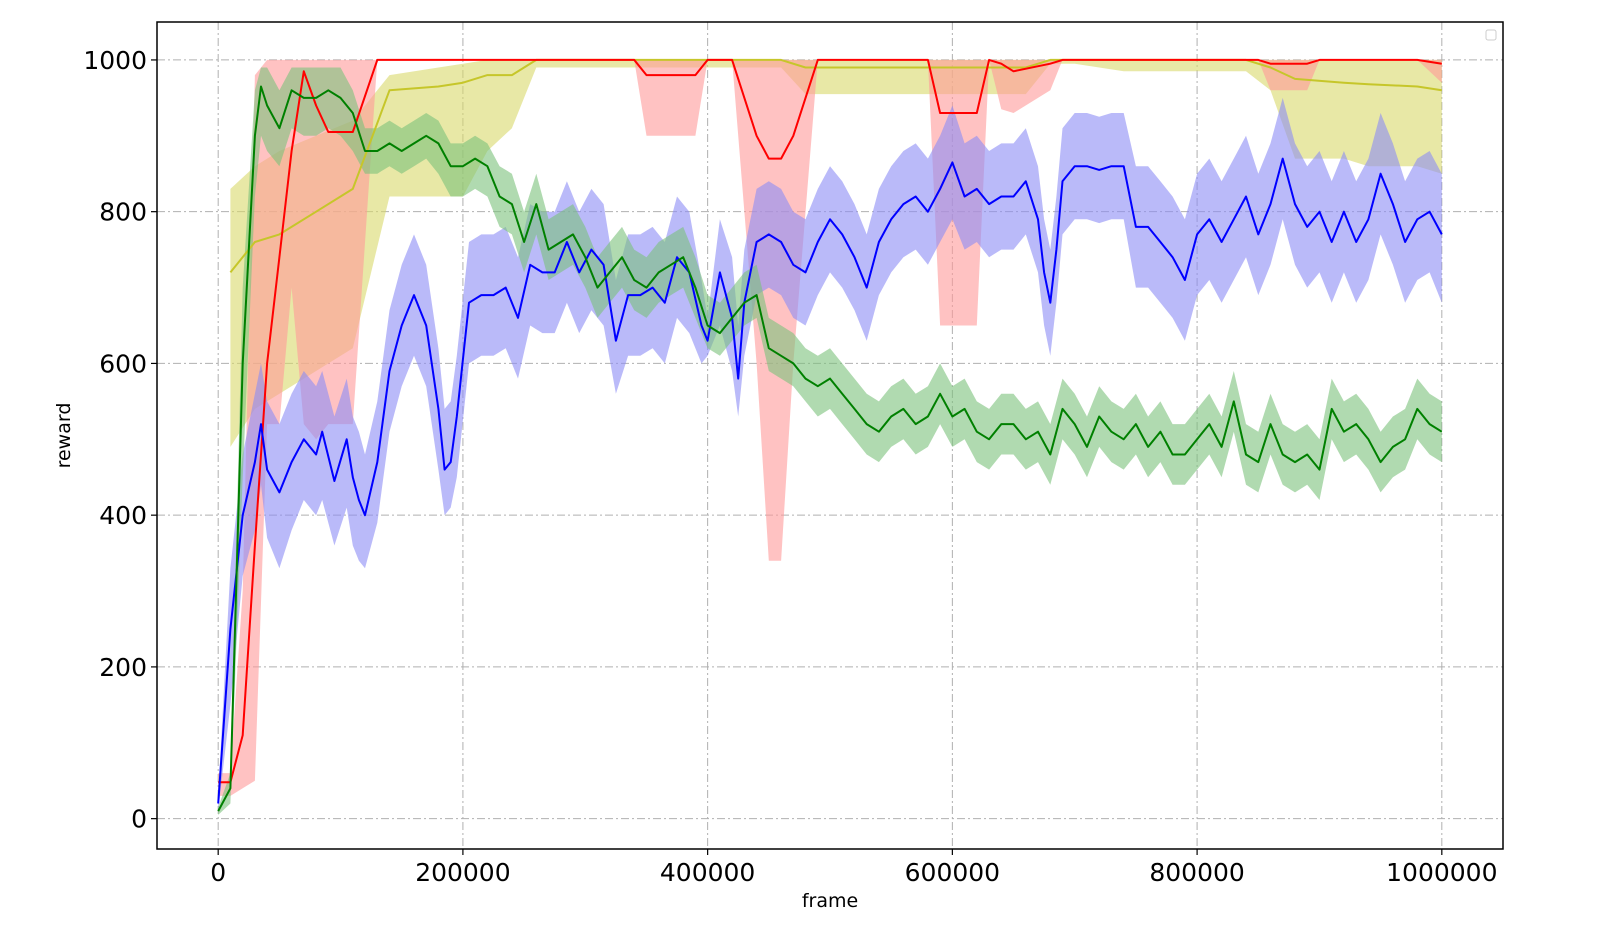 The height and width of the screenshot is (933, 1613). What do you see at coordinates (952, 872) in the screenshot?
I see `x-tick-label-3: 600000` at bounding box center [952, 872].